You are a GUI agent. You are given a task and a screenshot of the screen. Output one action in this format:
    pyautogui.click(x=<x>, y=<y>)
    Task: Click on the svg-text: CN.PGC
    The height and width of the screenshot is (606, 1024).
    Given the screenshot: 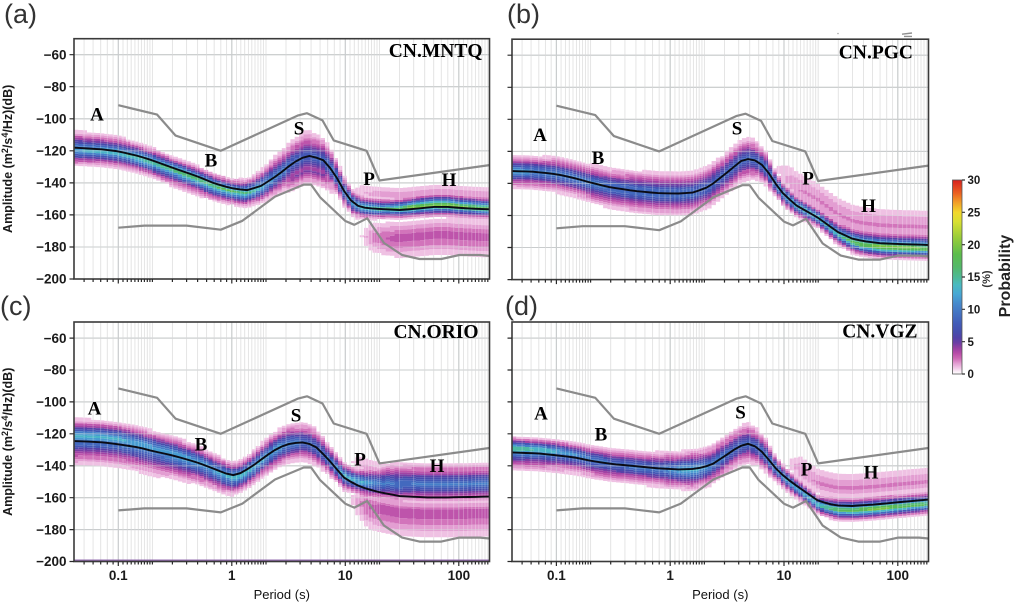 What is the action you would take?
    pyautogui.click(x=876, y=53)
    